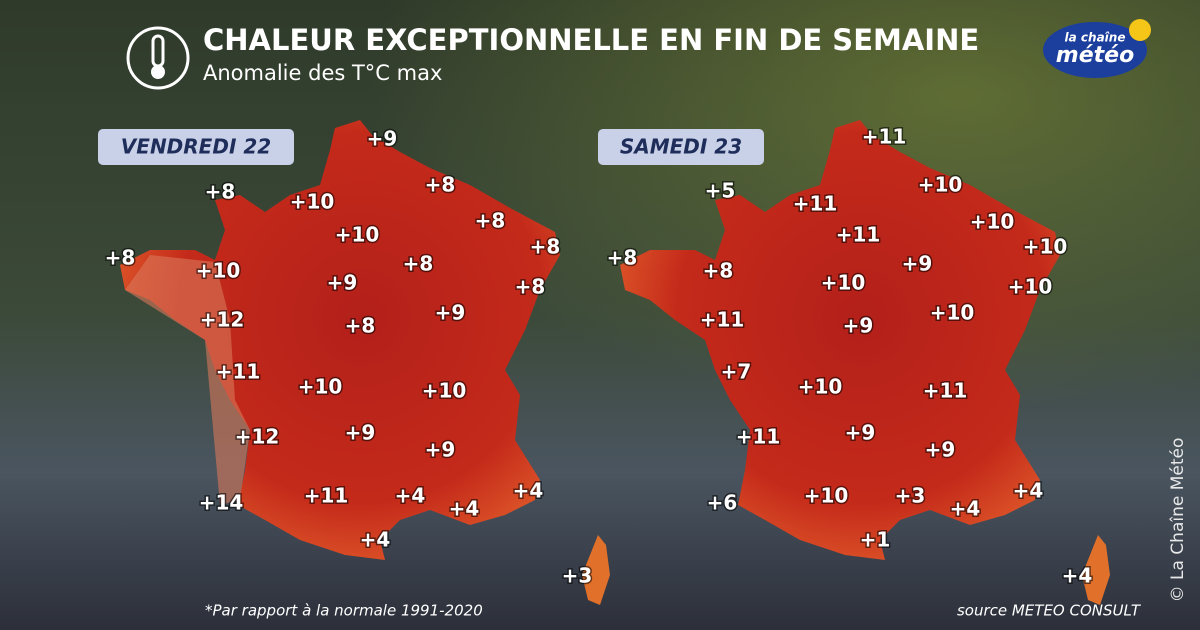 This screenshot has width=1200, height=630. What do you see at coordinates (591, 40) in the screenshot?
I see `title: CHALEUR EXCEPTIONNELLE EN FIN DE SEMAINE` at bounding box center [591, 40].